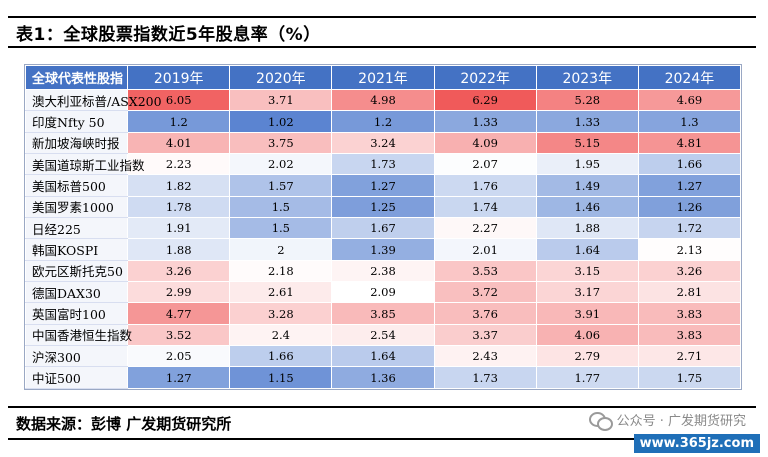 Image resolution: width=768 pixels, height=457 pixels. I want to click on row-label: 欧元区斯托克50, so click(76, 271).